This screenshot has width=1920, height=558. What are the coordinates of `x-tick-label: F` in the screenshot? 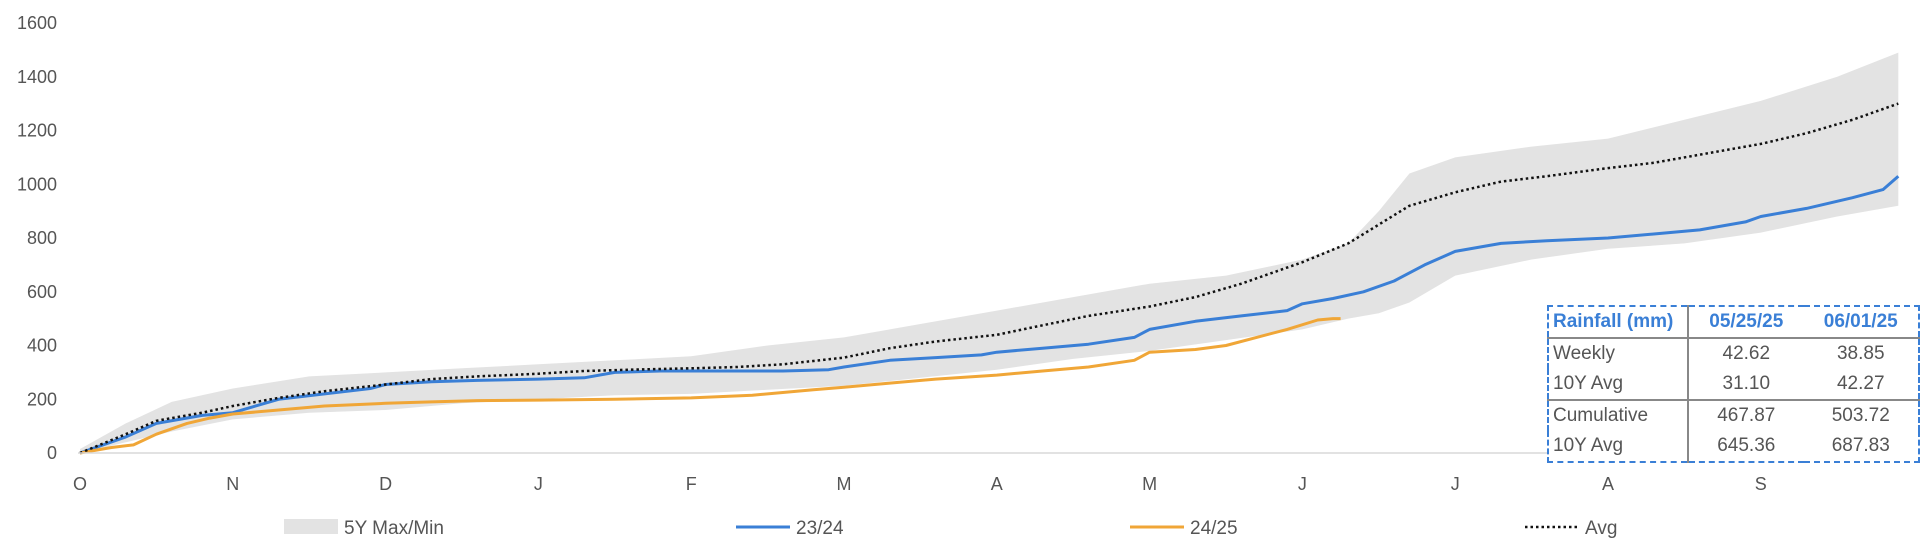 It's located at (691, 484).